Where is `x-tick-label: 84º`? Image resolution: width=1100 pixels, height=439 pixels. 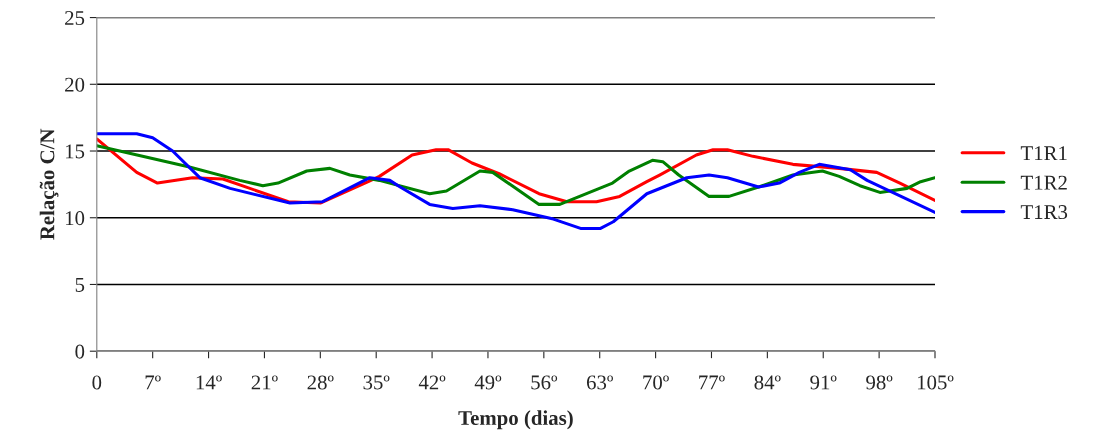 x-tick-label: 84º is located at coordinates (767, 382).